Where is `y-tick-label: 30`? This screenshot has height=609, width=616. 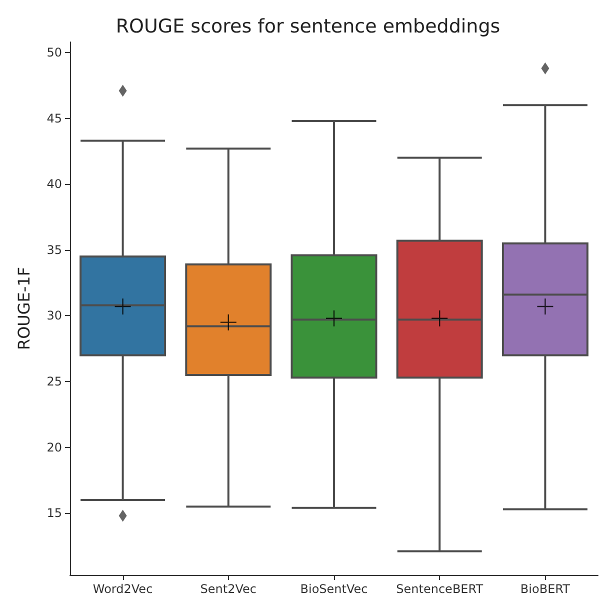 y-tick-label: 30 is located at coordinates (54, 315).